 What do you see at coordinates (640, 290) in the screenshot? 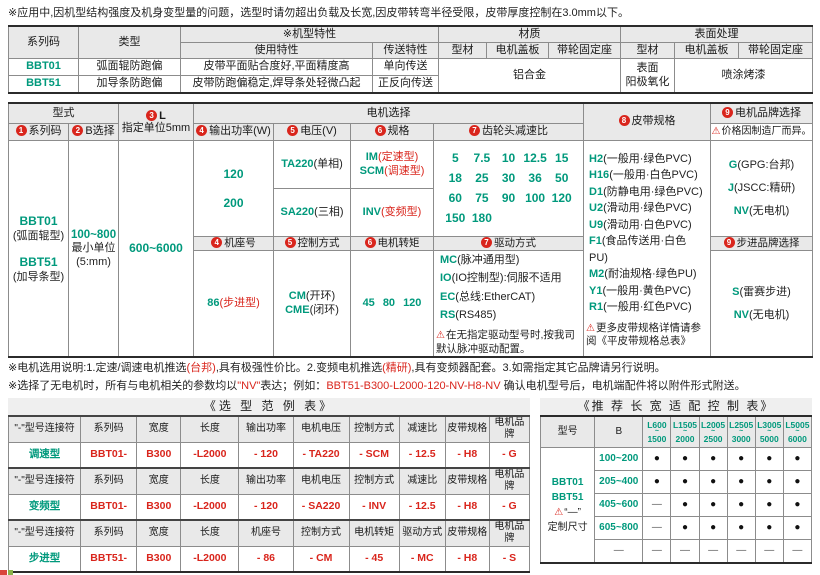
I see `belt-option: Y1(一般用·黄色PVC)` at bounding box center [640, 290].